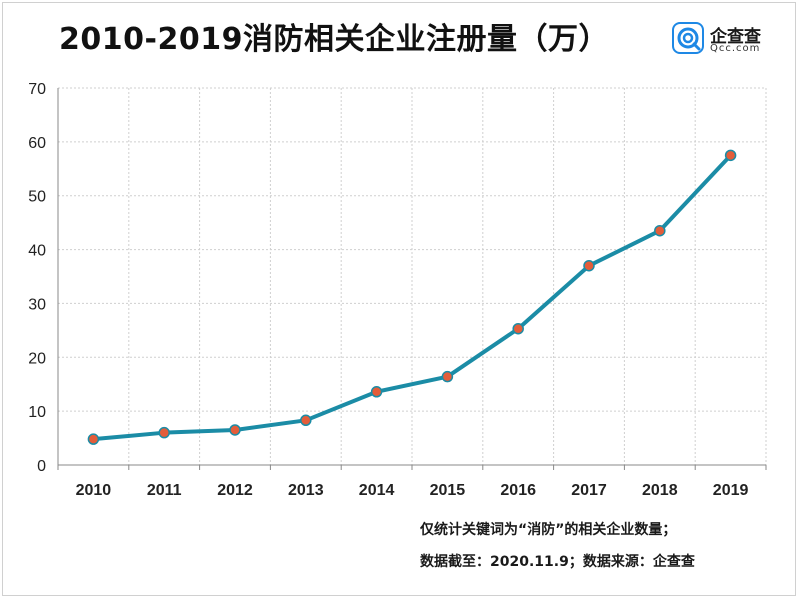 This screenshot has height=600, width=800. I want to click on brand-name: 企查查, so click(735, 37).